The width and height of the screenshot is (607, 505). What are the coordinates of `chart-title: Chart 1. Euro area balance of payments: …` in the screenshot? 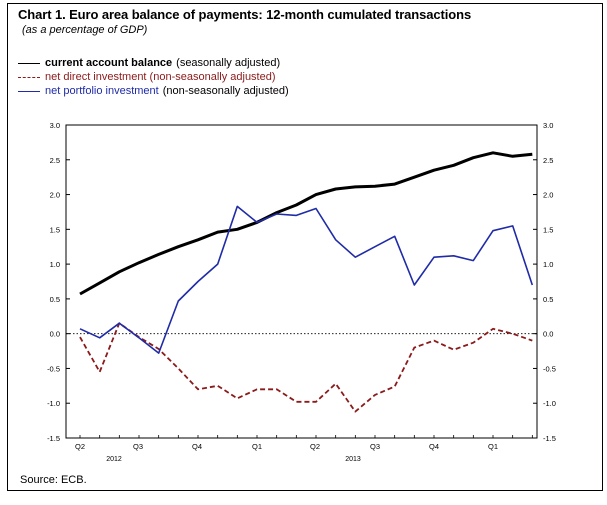 It's located at (245, 14).